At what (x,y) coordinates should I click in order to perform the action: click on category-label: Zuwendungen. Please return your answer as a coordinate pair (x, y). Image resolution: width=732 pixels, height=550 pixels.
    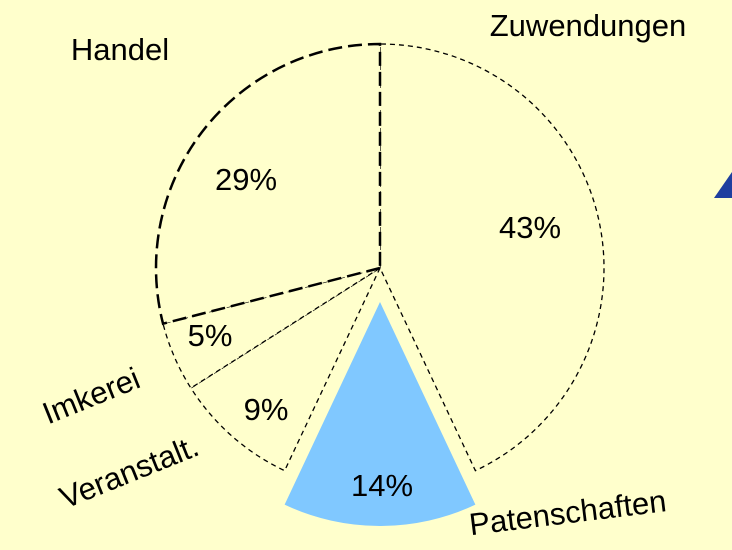
    Looking at the image, I should click on (588, 25).